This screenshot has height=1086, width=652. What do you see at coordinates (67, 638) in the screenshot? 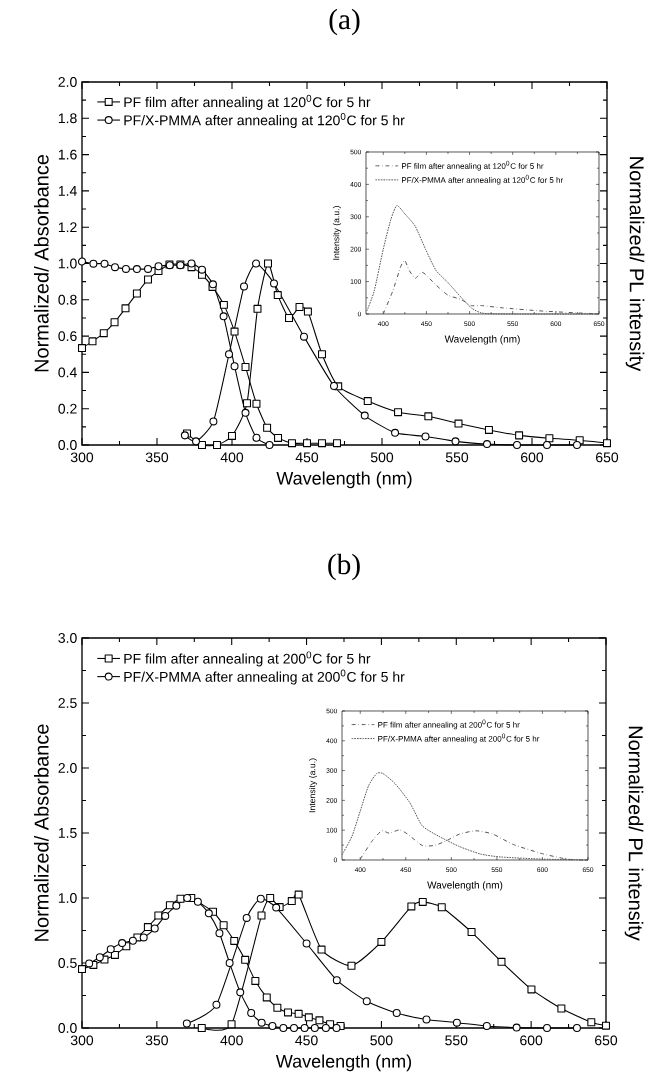
I see `y-tick-label: 3.0` at bounding box center [67, 638].